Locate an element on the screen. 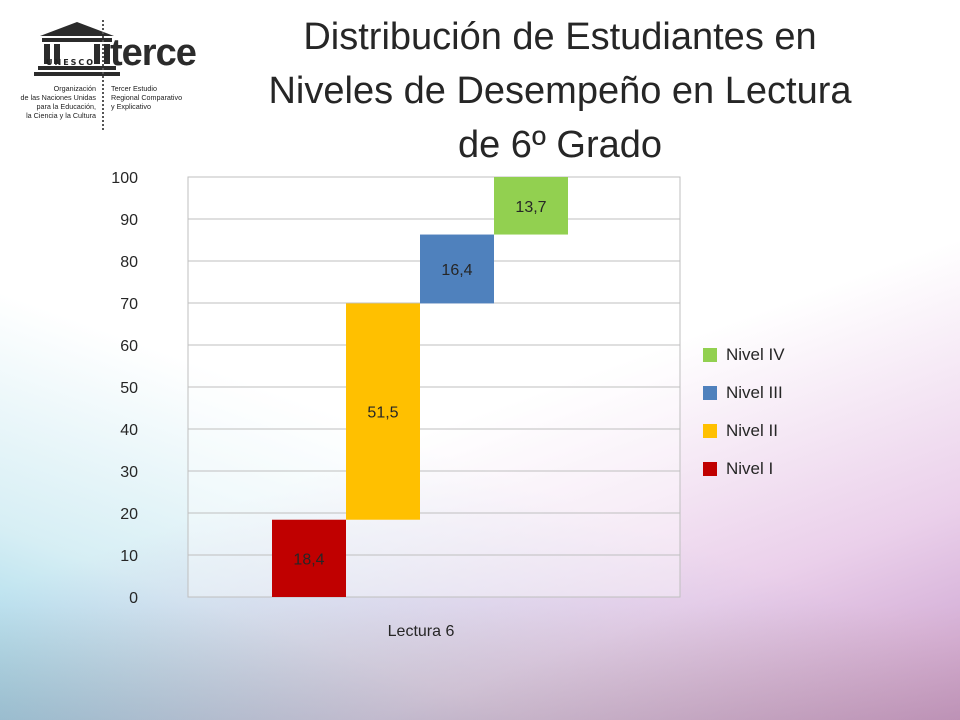 The height and width of the screenshot is (720, 960). program-line: Regional Comparativo is located at coordinates (147, 97).